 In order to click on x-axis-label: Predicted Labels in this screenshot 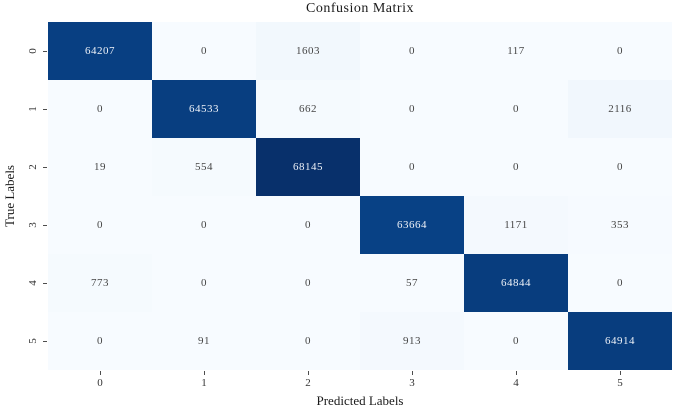, I will do `click(360, 400)`.